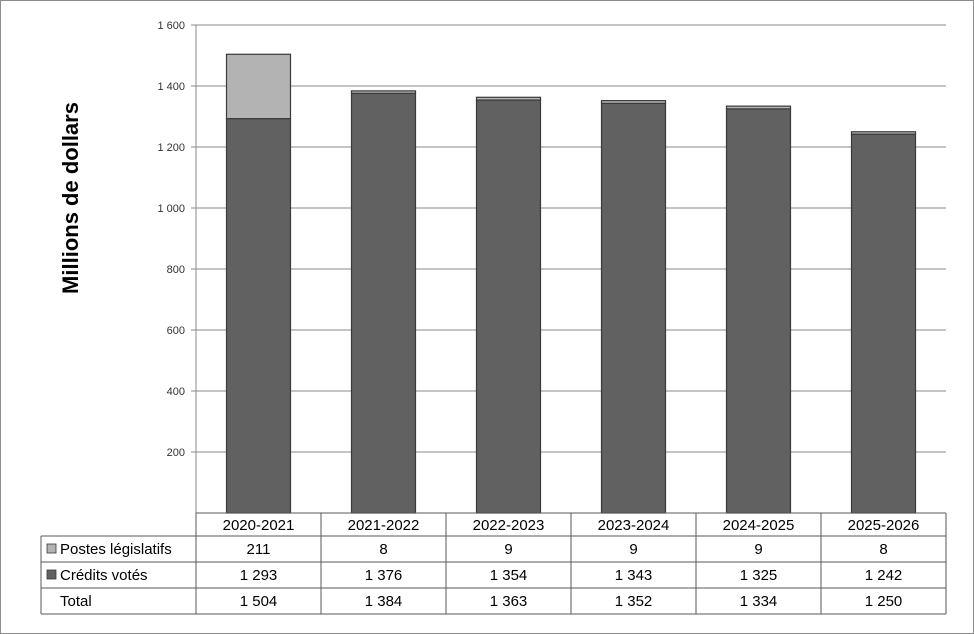 This screenshot has height=634, width=974. What do you see at coordinates (509, 575) in the screenshot?
I see `data-label: 1 354` at bounding box center [509, 575].